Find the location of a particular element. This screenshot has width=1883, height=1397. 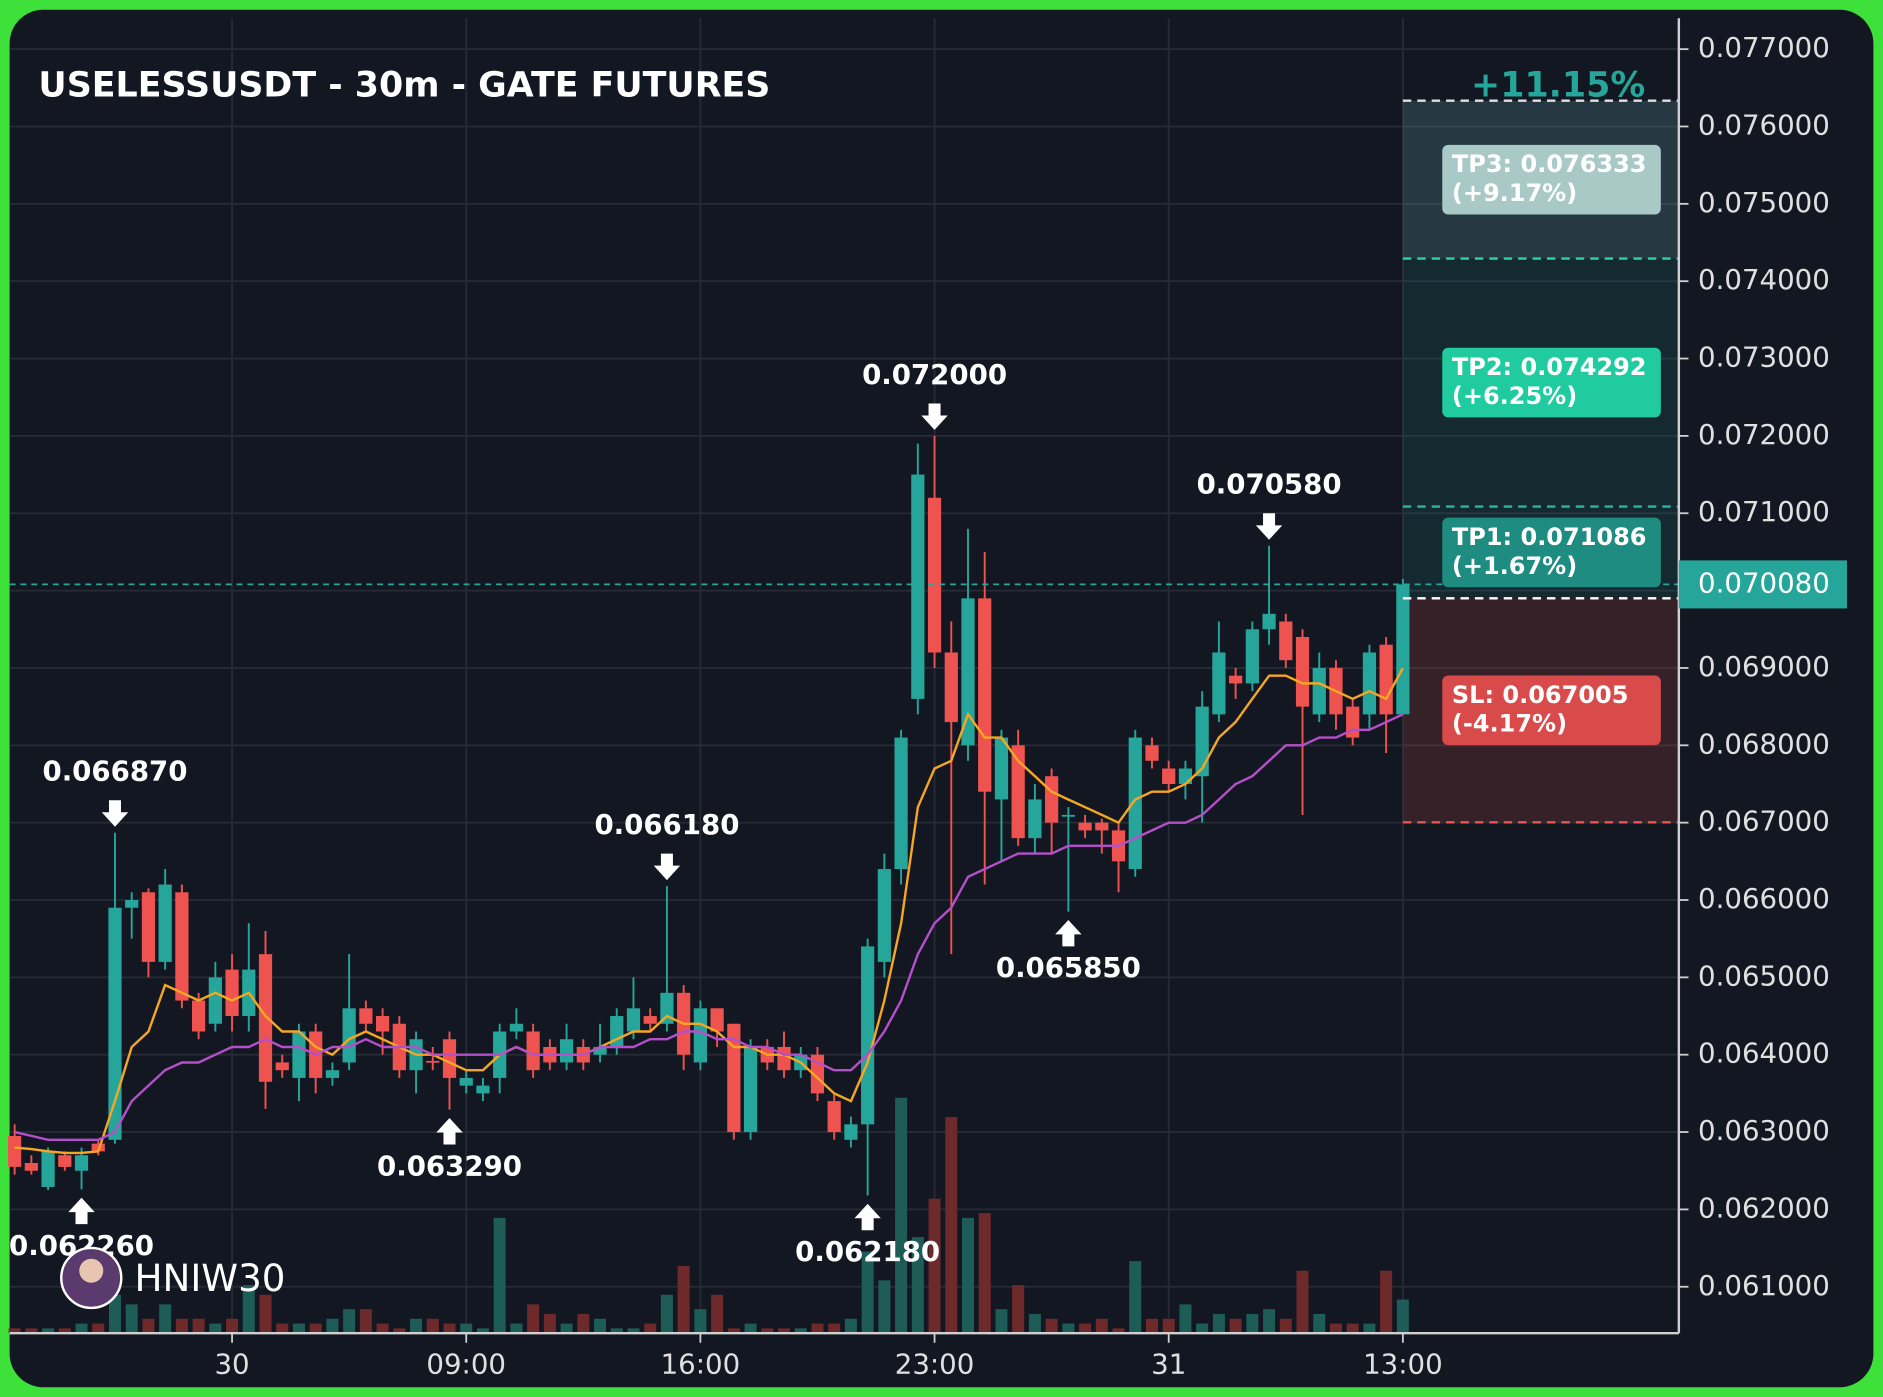

x-tick-label: 13:00 is located at coordinates (1403, 1364).